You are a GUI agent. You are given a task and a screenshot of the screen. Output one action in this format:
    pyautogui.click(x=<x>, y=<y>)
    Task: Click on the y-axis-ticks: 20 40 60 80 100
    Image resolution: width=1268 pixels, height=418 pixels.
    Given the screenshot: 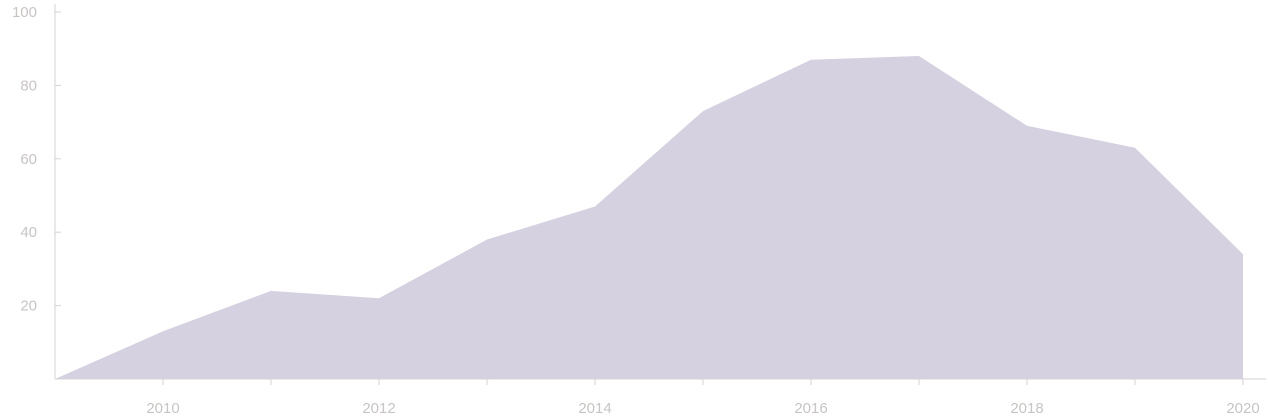 What is the action you would take?
    pyautogui.click(x=36, y=159)
    